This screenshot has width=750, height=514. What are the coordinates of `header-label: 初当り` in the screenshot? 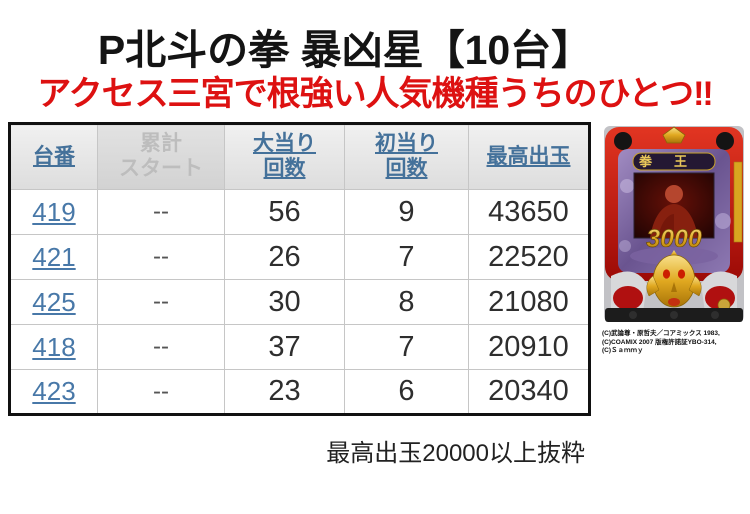 It's located at (406, 144).